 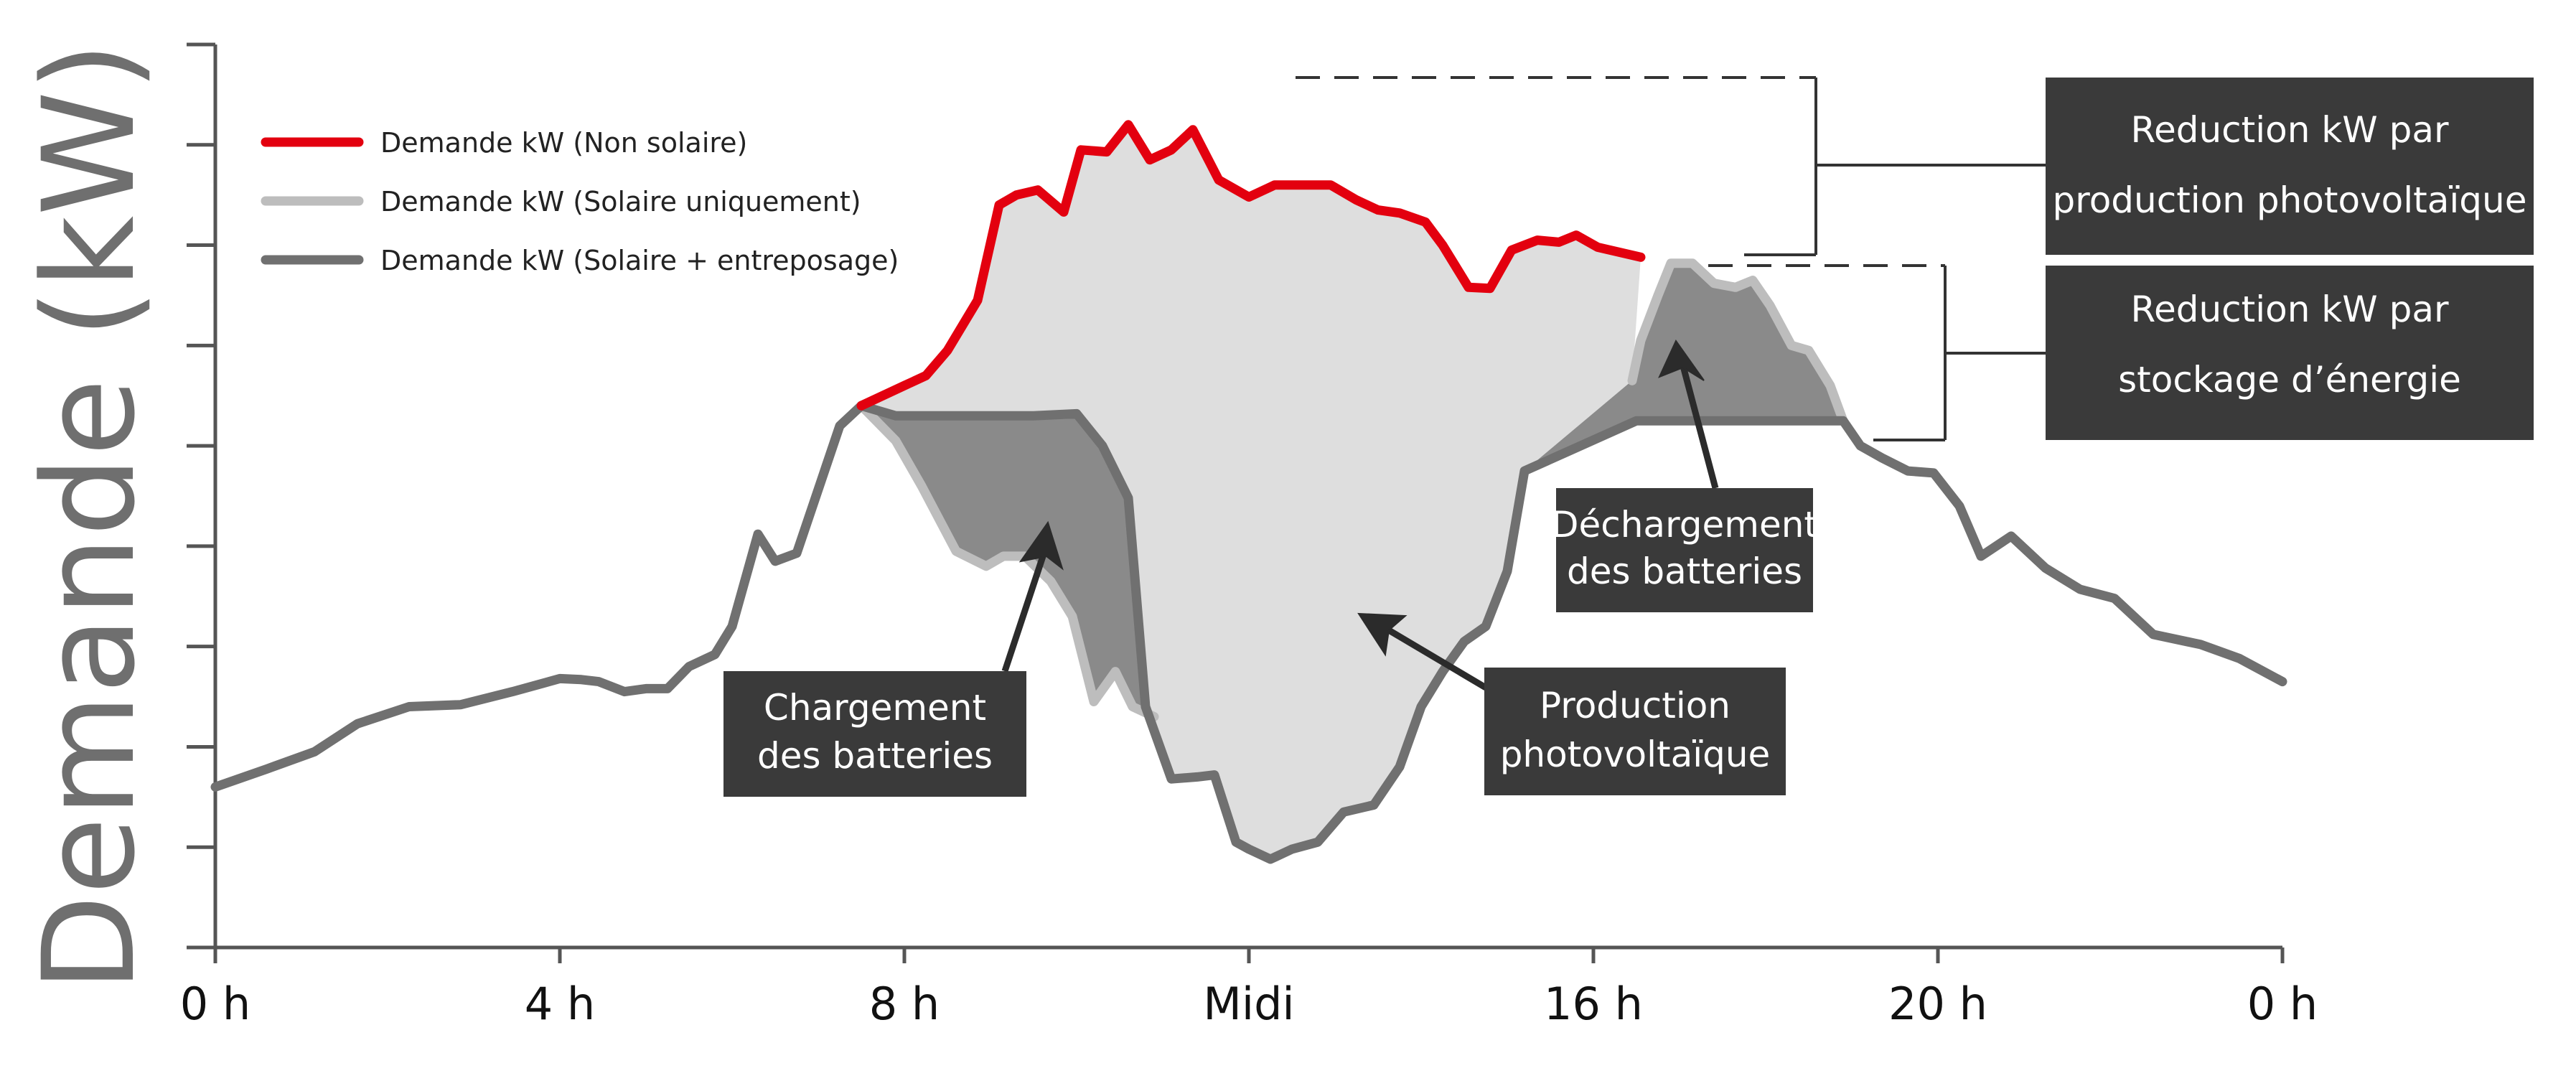 I want to click on storage-reduction-line2: stockage d’énergie, so click(x=2289, y=380).